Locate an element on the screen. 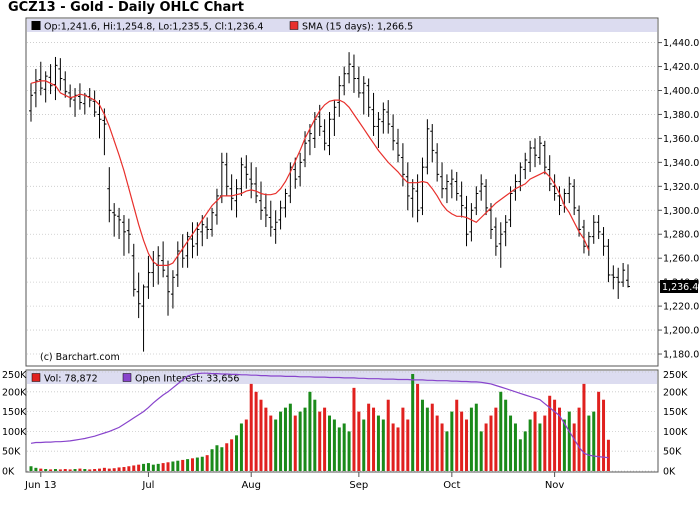  price-tick-label: 1,360.0 is located at coordinates (681, 139).